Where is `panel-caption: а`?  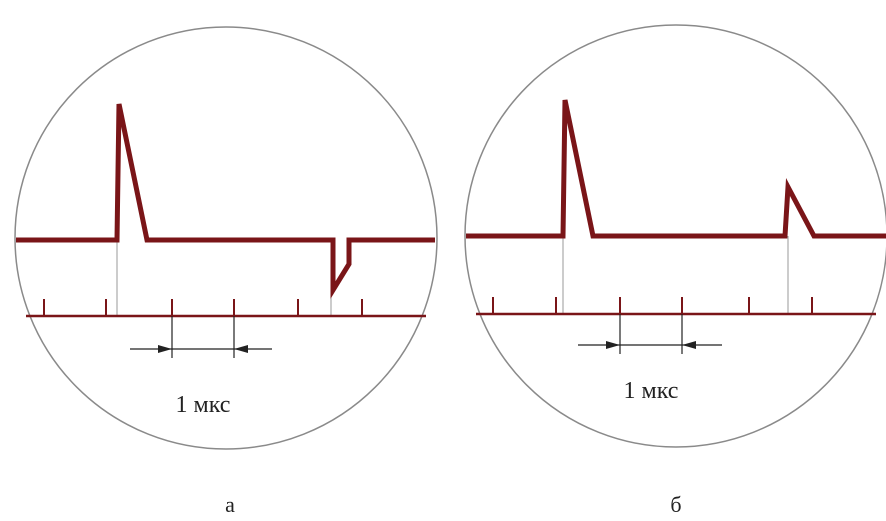 panel-caption: а is located at coordinates (230, 504).